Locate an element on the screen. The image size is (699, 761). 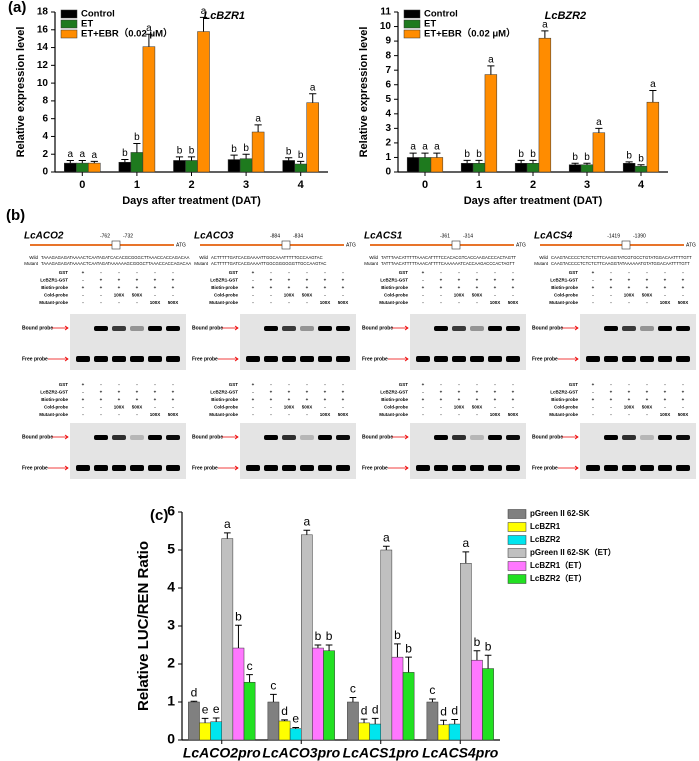
legend-label: ET is located at coordinates (87, 24).